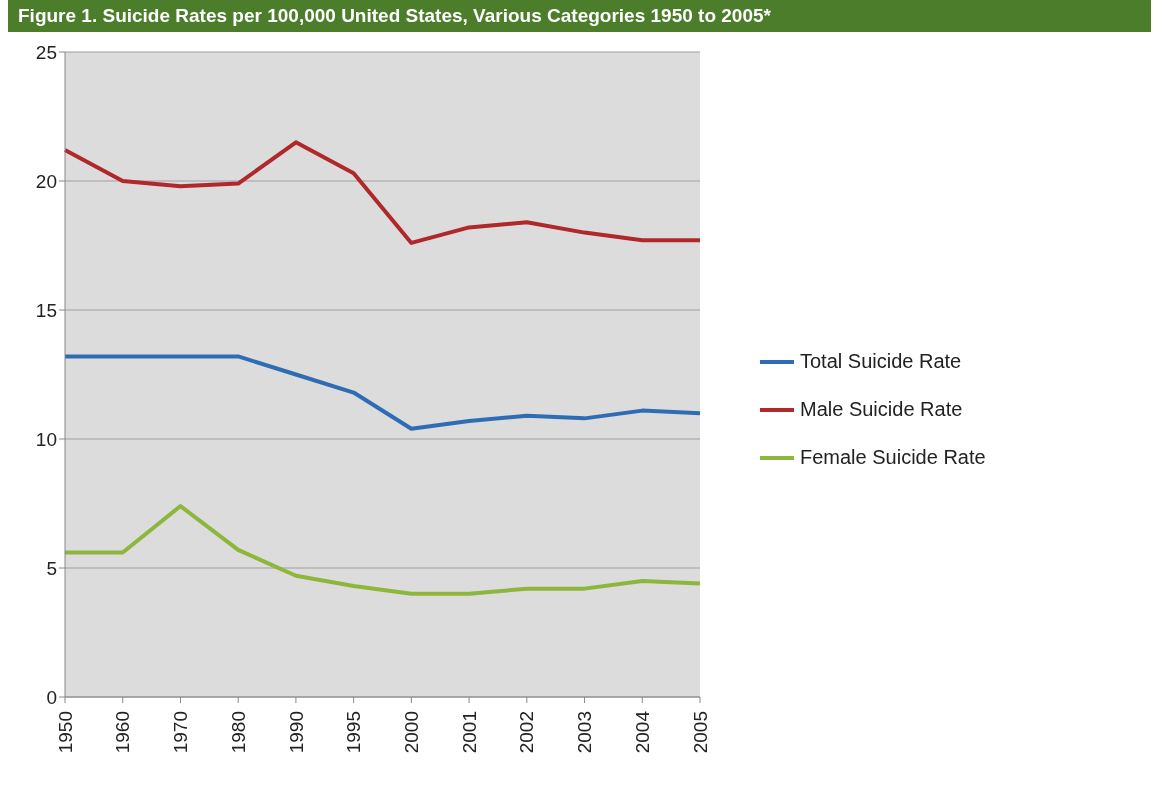 The width and height of the screenshot is (1159, 793). Describe the element at coordinates (296, 732) in the screenshot. I see `x-tick-label: 1990` at that location.